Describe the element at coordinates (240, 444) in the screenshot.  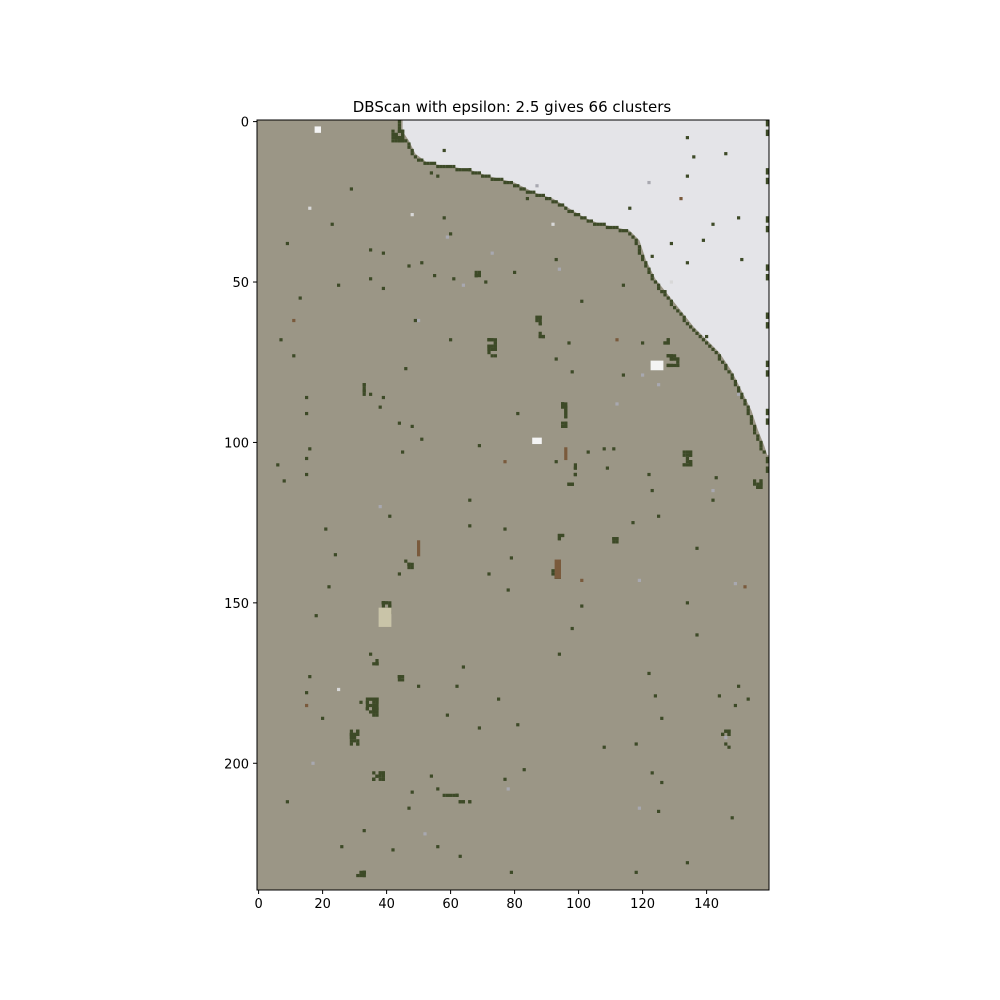
I see `y-axis: 0 50 100 150 200` at that location.